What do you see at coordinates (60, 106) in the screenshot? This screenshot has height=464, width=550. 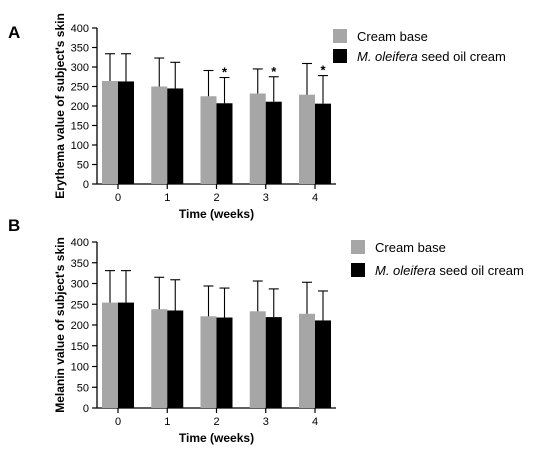 I see `y-axis-title: Erythema value of subject's skin` at bounding box center [60, 106].